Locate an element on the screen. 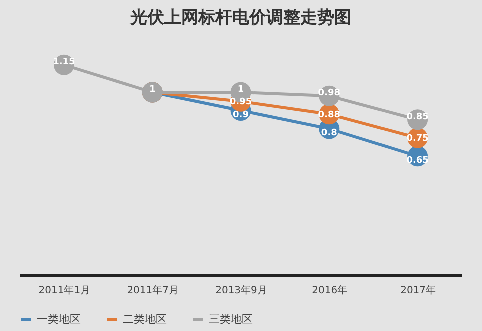 This screenshot has width=482, height=331. x-tick-label: 2016年 is located at coordinates (330, 290).